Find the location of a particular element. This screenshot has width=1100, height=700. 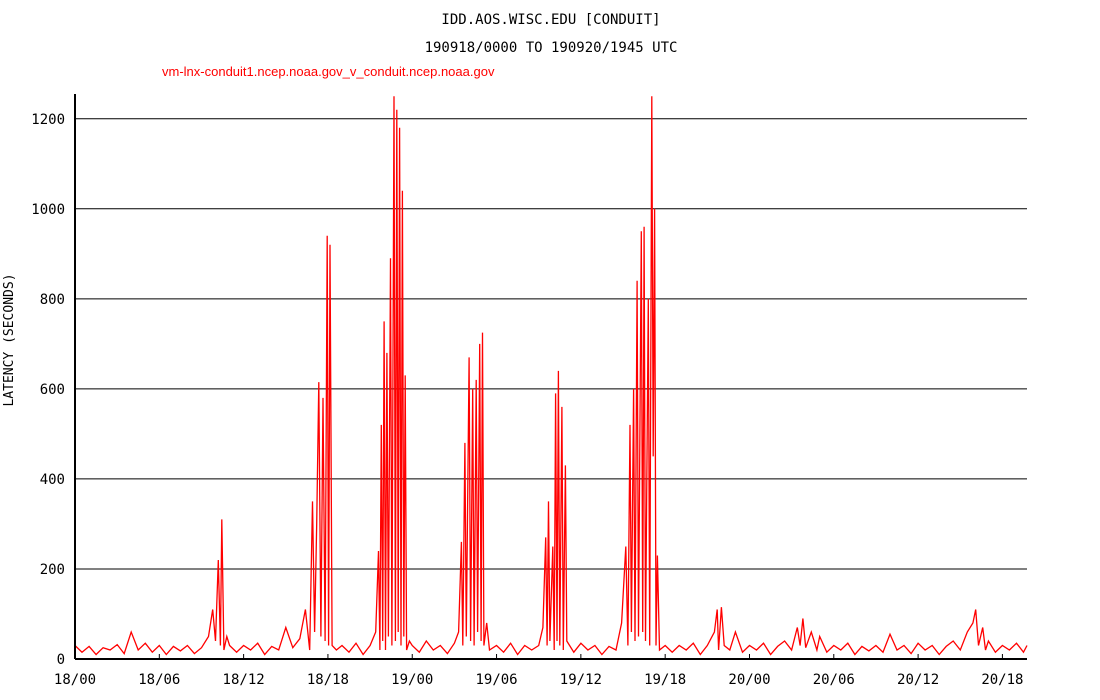

x-tick-label: 19/06 is located at coordinates (496, 680).